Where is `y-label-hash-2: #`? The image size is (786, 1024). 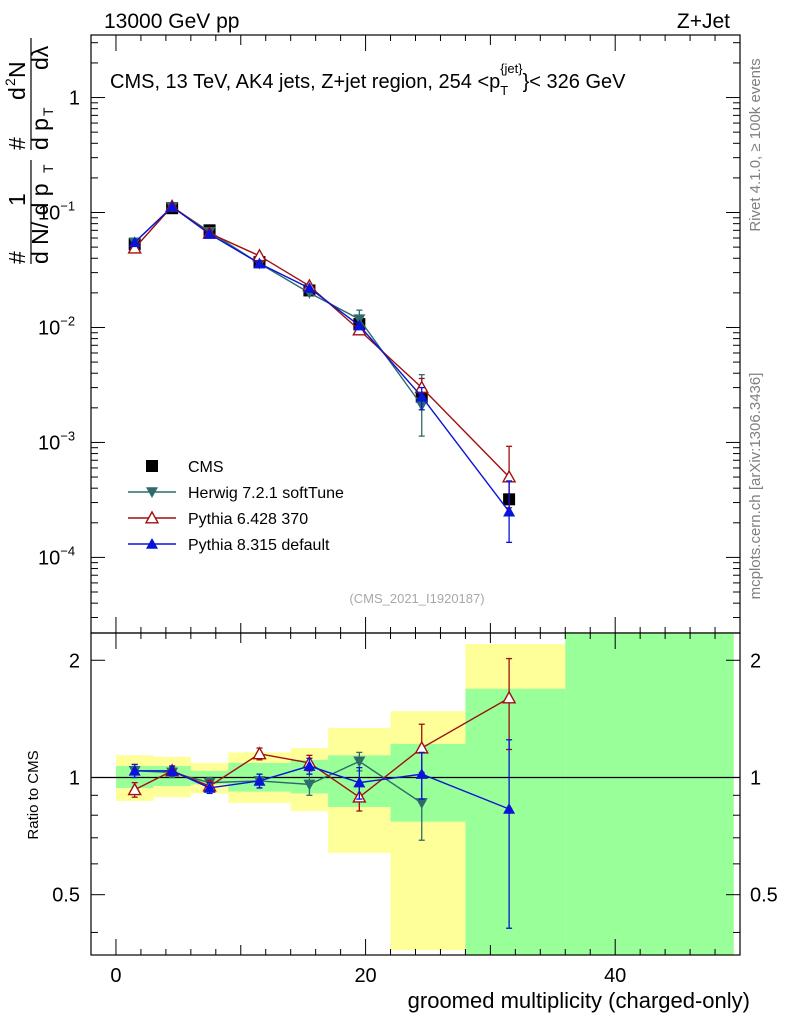 y-label-hash-2: # is located at coordinates (17, 143).